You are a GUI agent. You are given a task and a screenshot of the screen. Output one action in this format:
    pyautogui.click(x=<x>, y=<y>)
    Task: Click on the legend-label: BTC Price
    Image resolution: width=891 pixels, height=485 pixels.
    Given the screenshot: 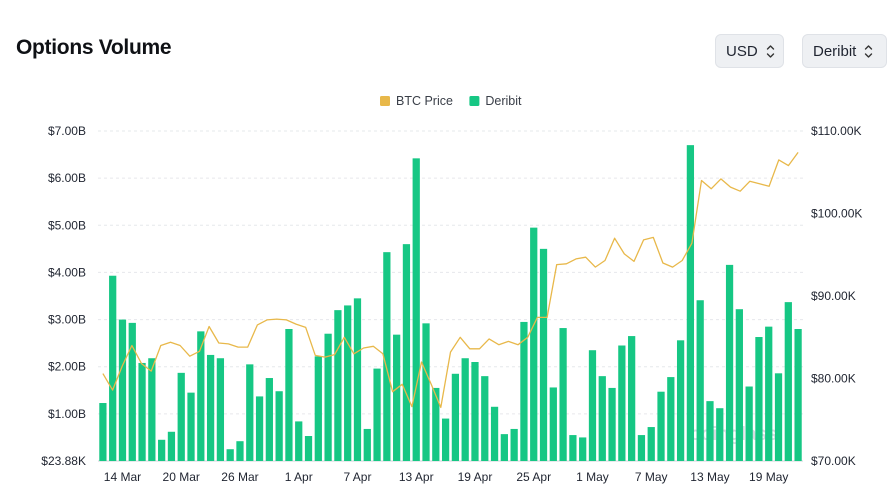 What is the action you would take?
    pyautogui.click(x=424, y=101)
    